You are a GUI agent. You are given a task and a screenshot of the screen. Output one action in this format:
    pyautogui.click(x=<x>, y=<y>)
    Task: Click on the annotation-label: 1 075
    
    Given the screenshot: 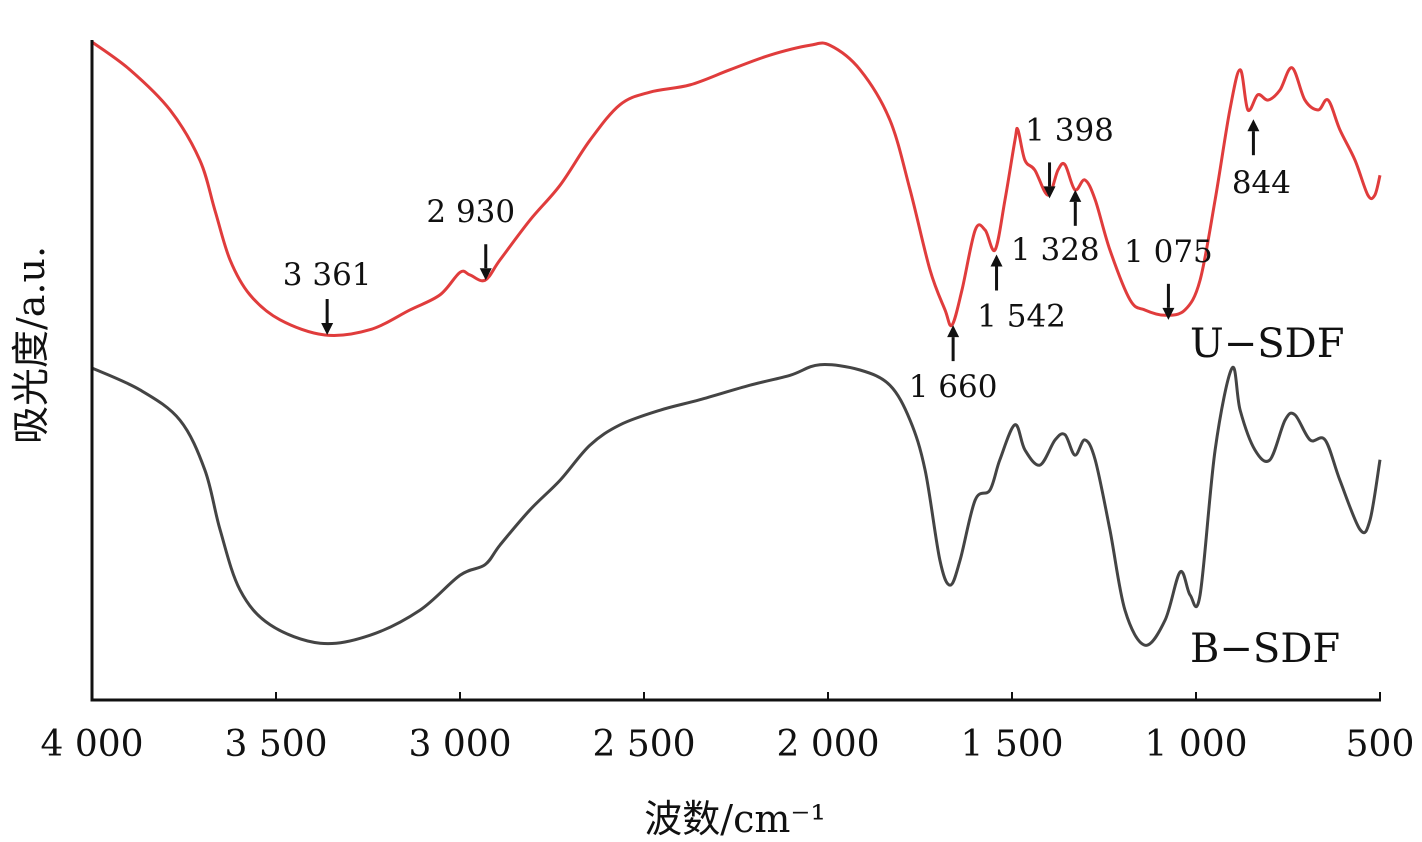 What is the action you would take?
    pyautogui.click(x=1168, y=252)
    